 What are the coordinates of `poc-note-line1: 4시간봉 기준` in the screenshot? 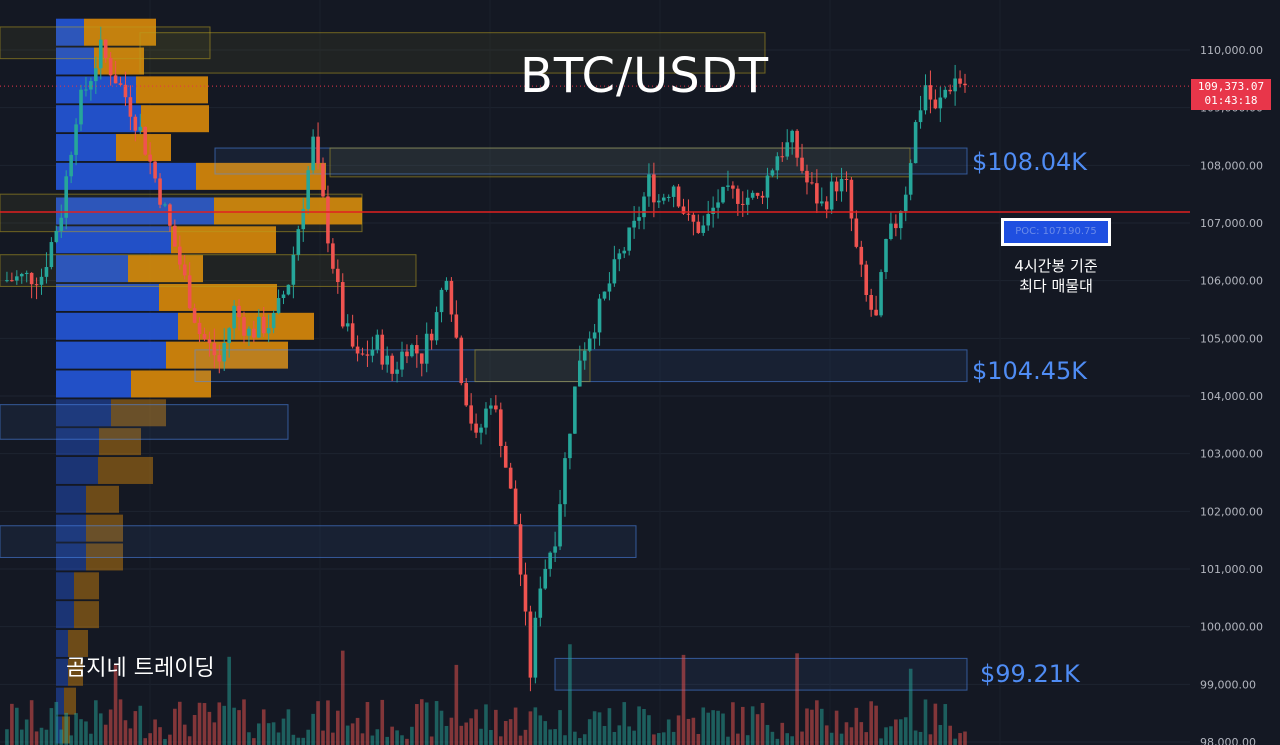 It's located at (1056, 266).